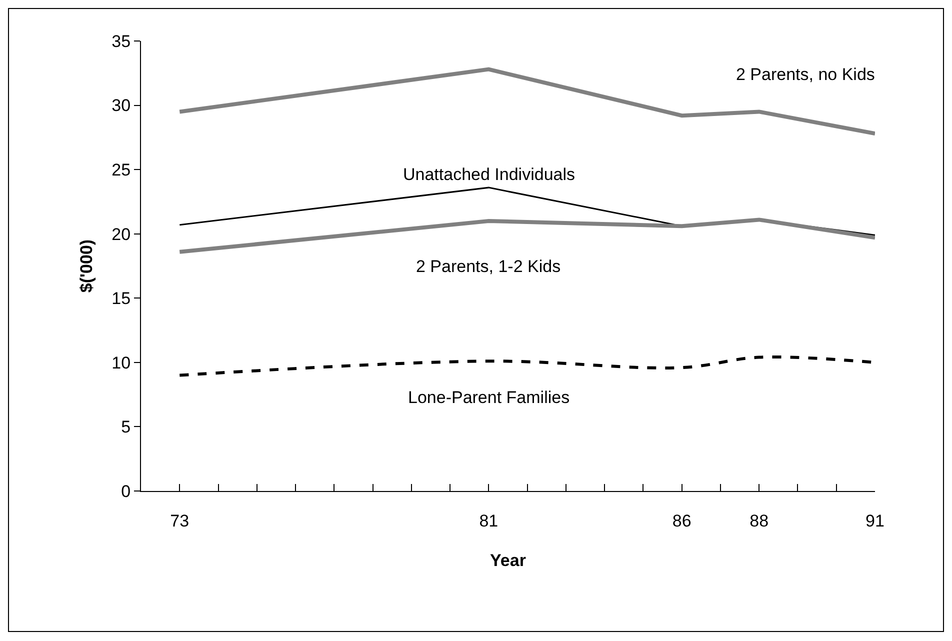 The height and width of the screenshot is (641, 952). I want to click on y-tick-label: 20, so click(121, 234).